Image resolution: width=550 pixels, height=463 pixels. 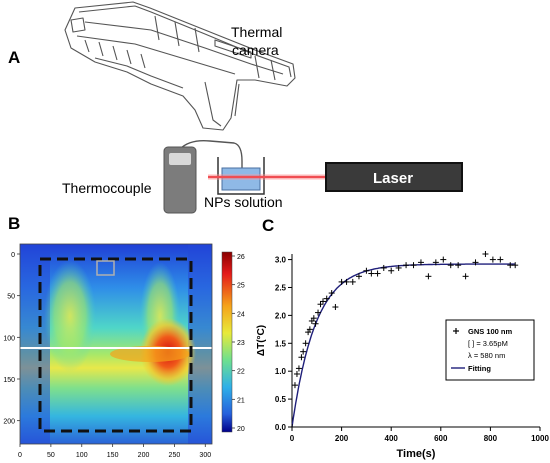 What do you see at coordinates (490, 331) in the screenshot?
I see `legend-series-label: GNS 100 nm` at bounding box center [490, 331].